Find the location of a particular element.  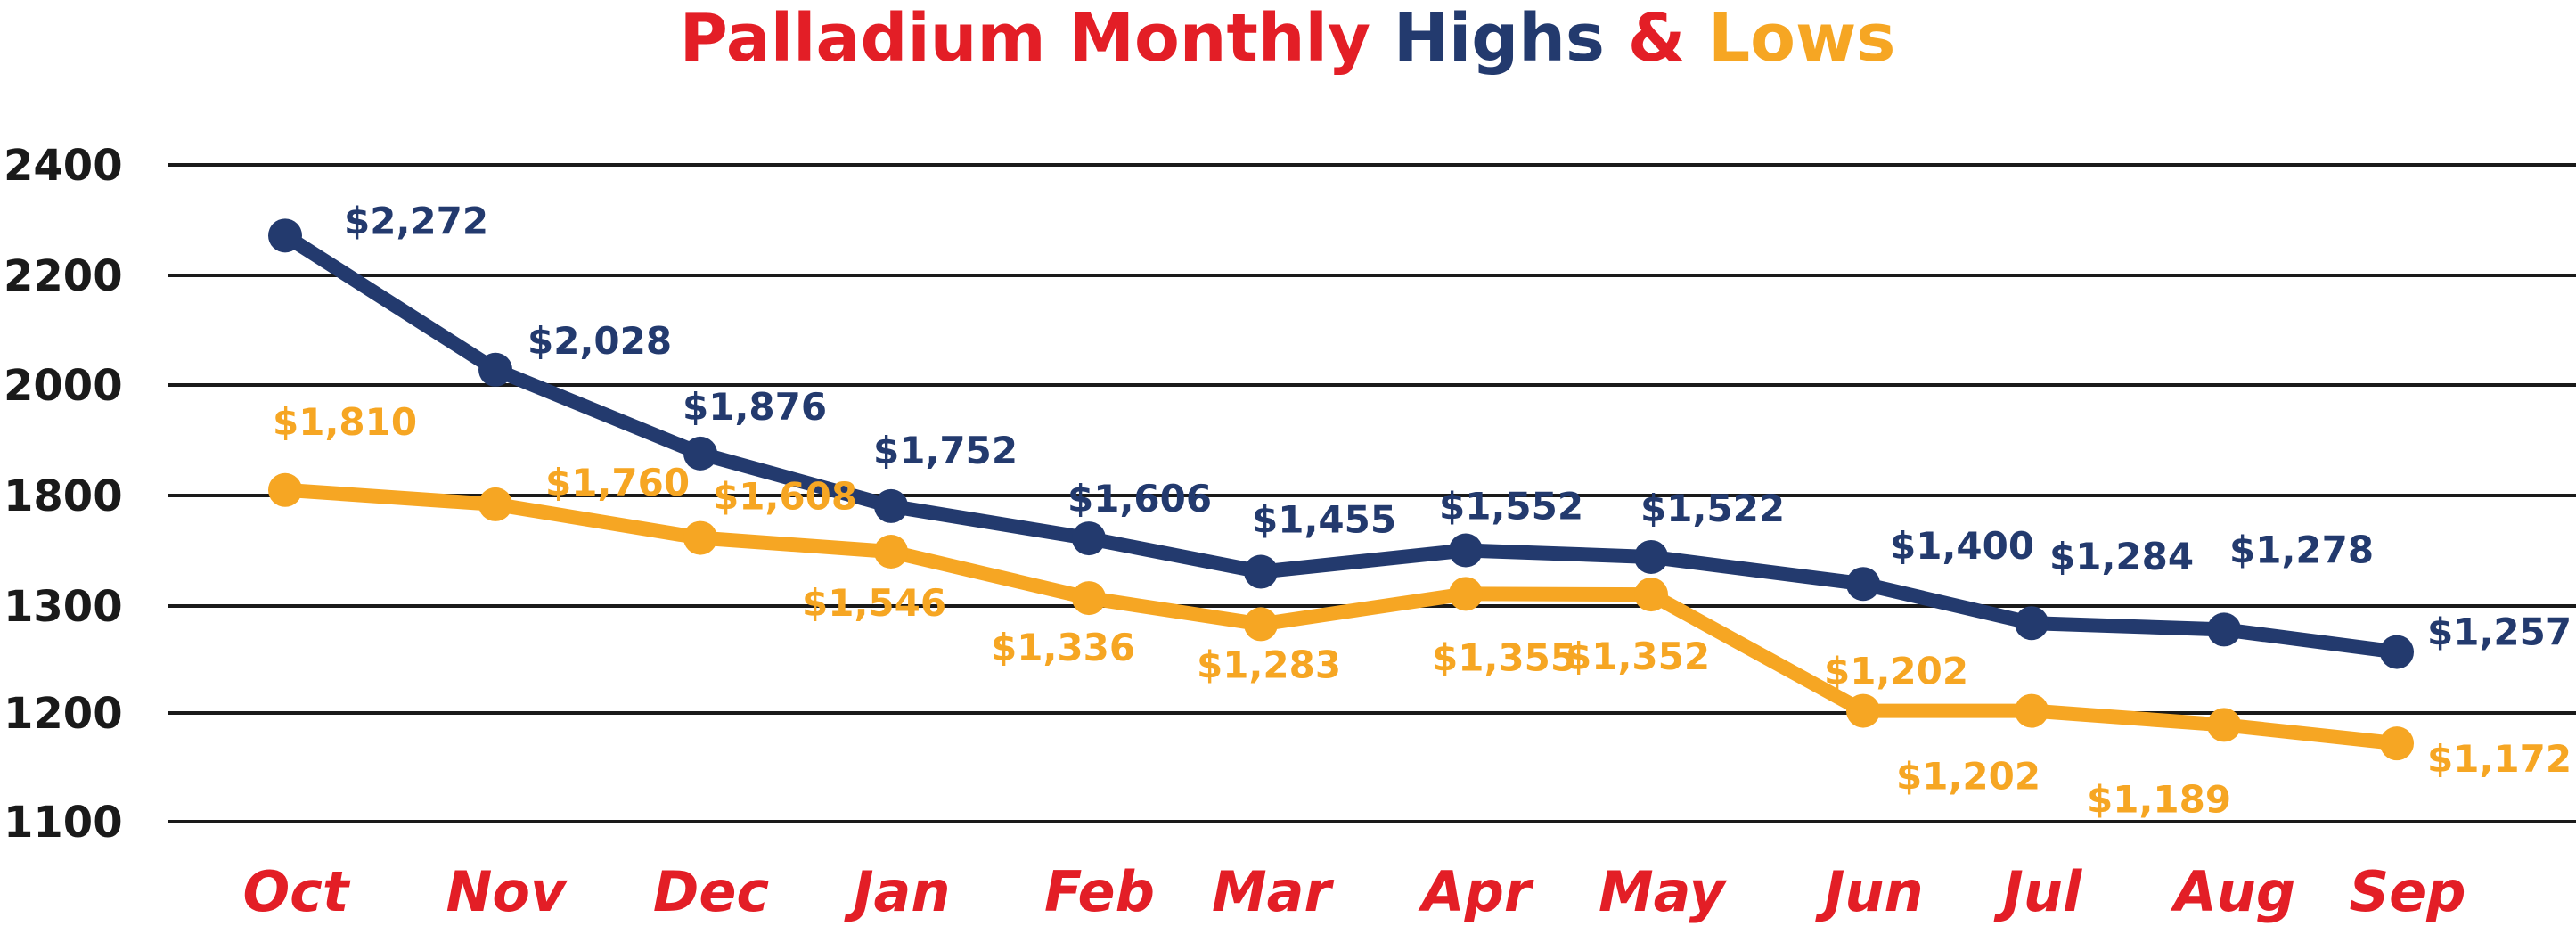

x-tick-label: Mar is located at coordinates (1273, 891).